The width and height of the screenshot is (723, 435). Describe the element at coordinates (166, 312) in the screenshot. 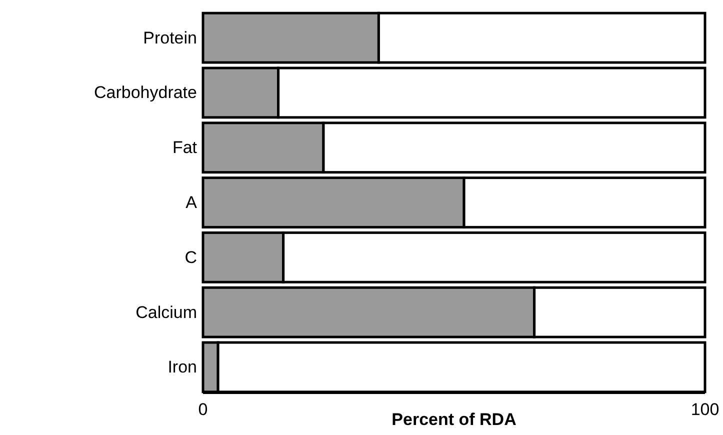

I see `y-tick-label: Calcium` at that location.